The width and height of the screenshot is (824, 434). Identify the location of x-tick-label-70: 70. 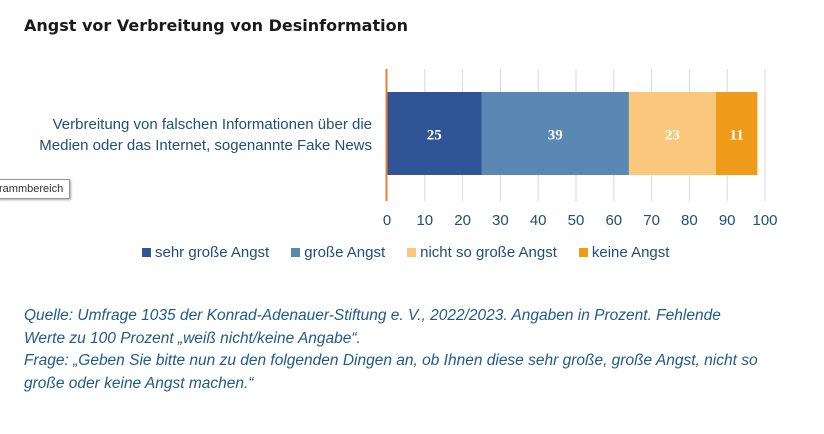
(651, 220).